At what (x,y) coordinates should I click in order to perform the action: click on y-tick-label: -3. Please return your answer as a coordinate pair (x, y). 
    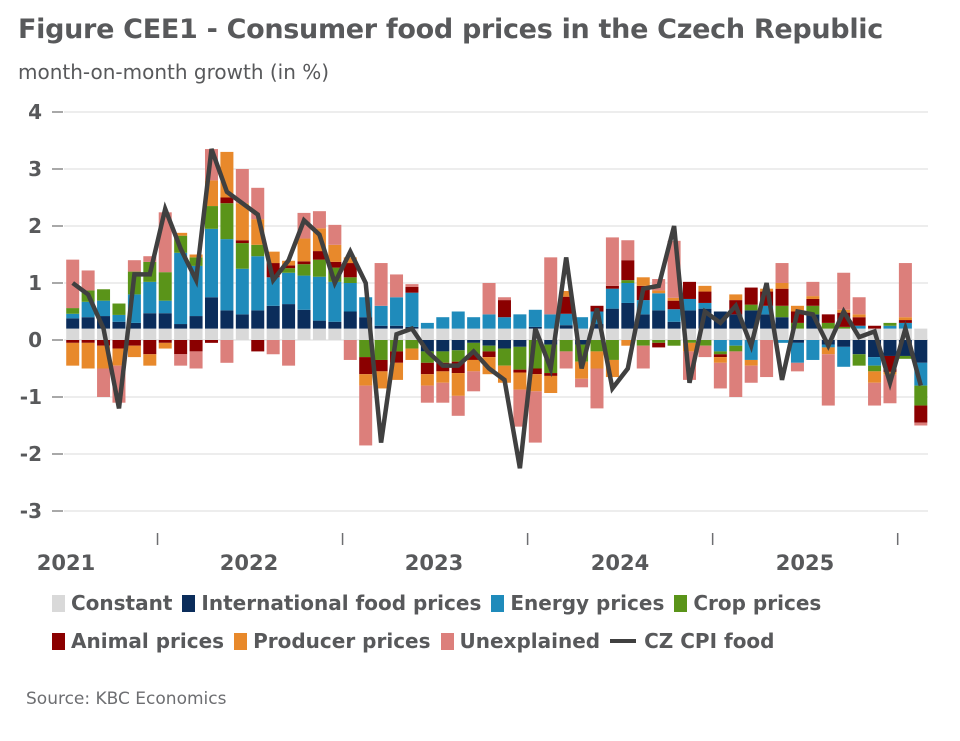
    Looking at the image, I should click on (31, 511).